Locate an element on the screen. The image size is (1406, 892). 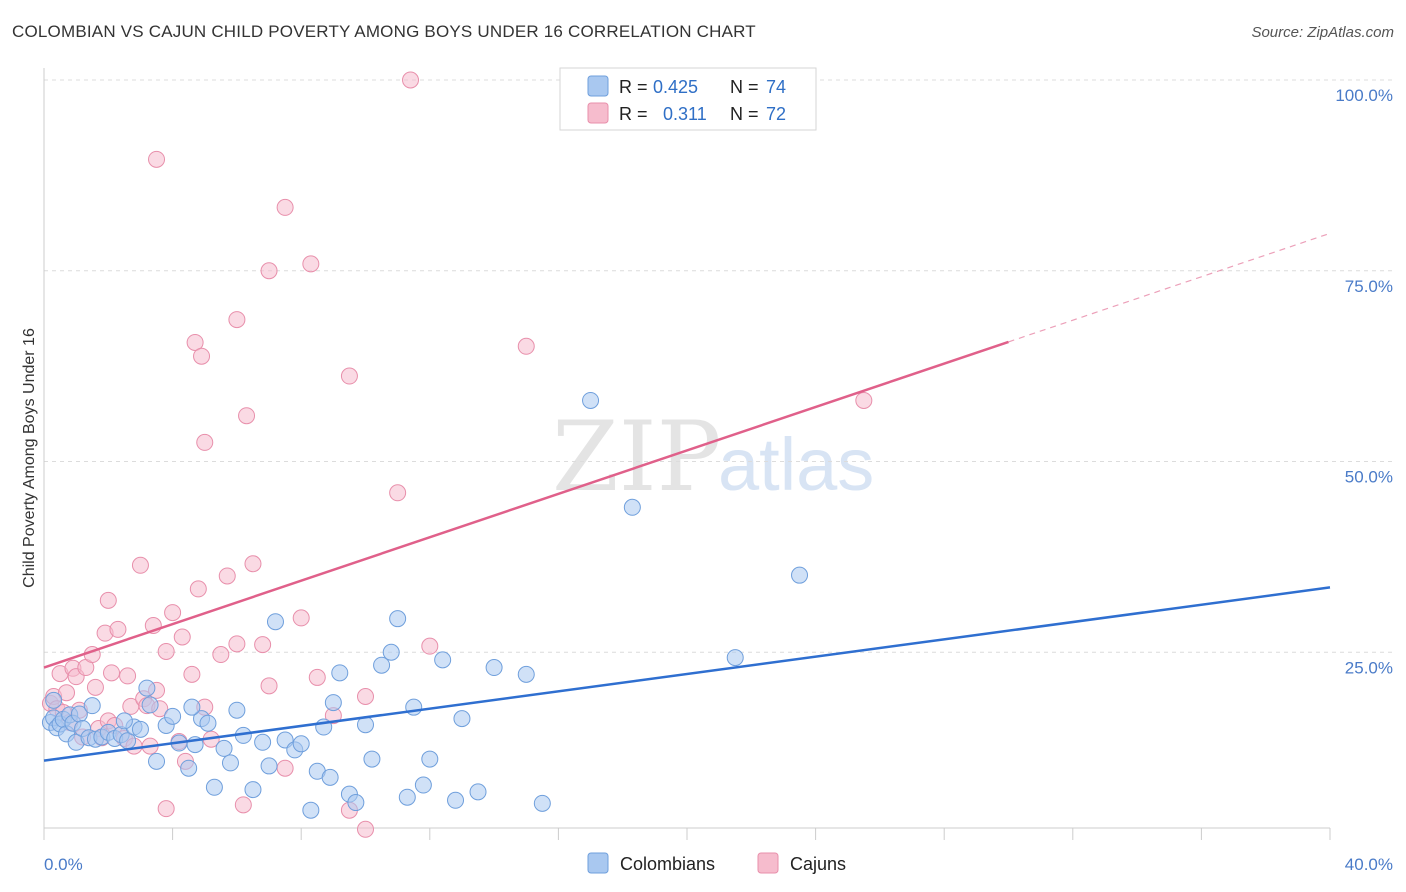
y-tick-label-25: 25.0% is located at coordinates (1369, 667).